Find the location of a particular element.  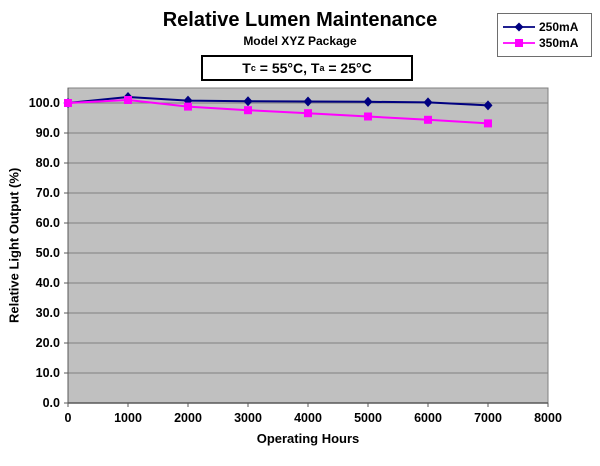

x-tick-label: 7000 is located at coordinates (488, 418).